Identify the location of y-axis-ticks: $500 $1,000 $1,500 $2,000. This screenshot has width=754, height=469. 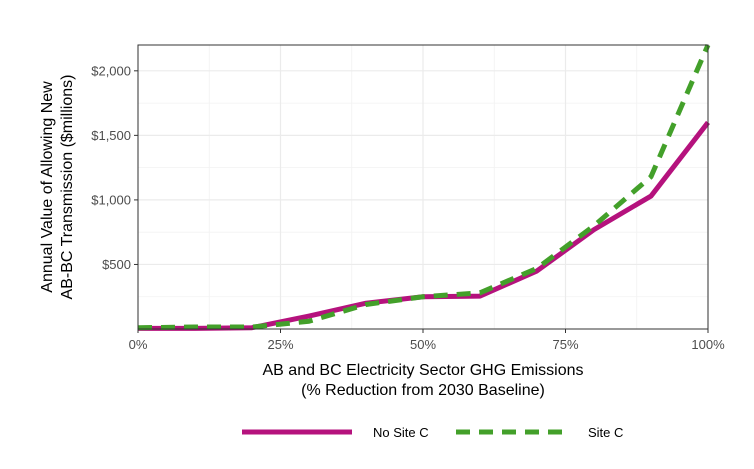
(114, 167).